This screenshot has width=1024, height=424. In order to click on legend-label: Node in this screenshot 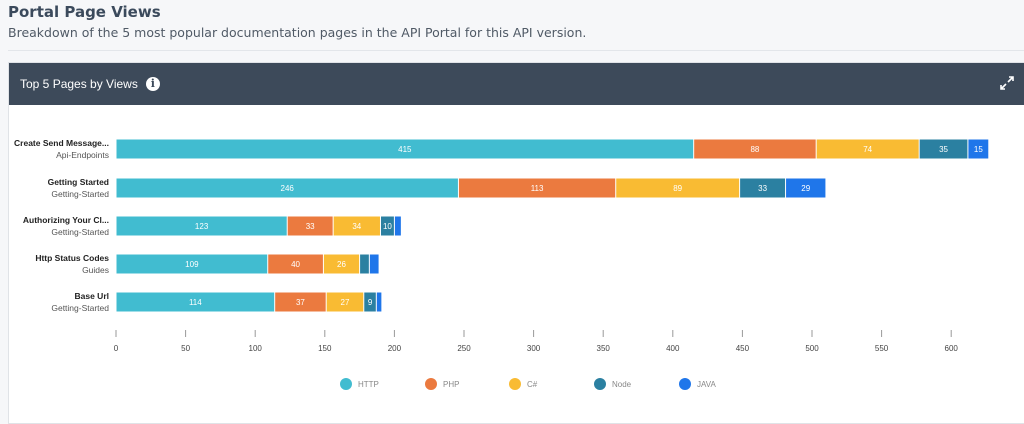, I will do `click(622, 384)`.